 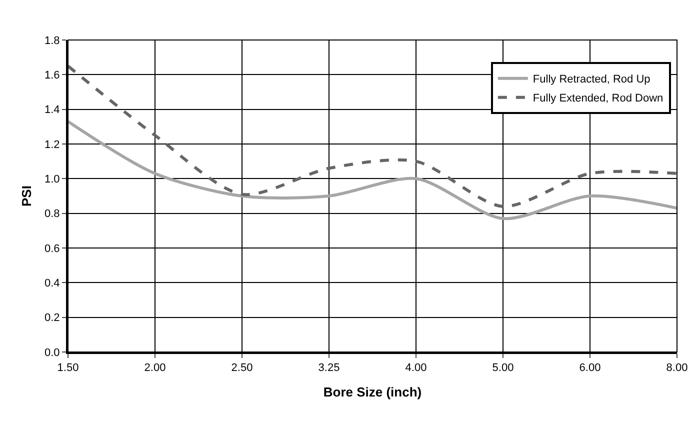 What do you see at coordinates (52, 214) in the screenshot?
I see `y-tick-label: 0.8` at bounding box center [52, 214].